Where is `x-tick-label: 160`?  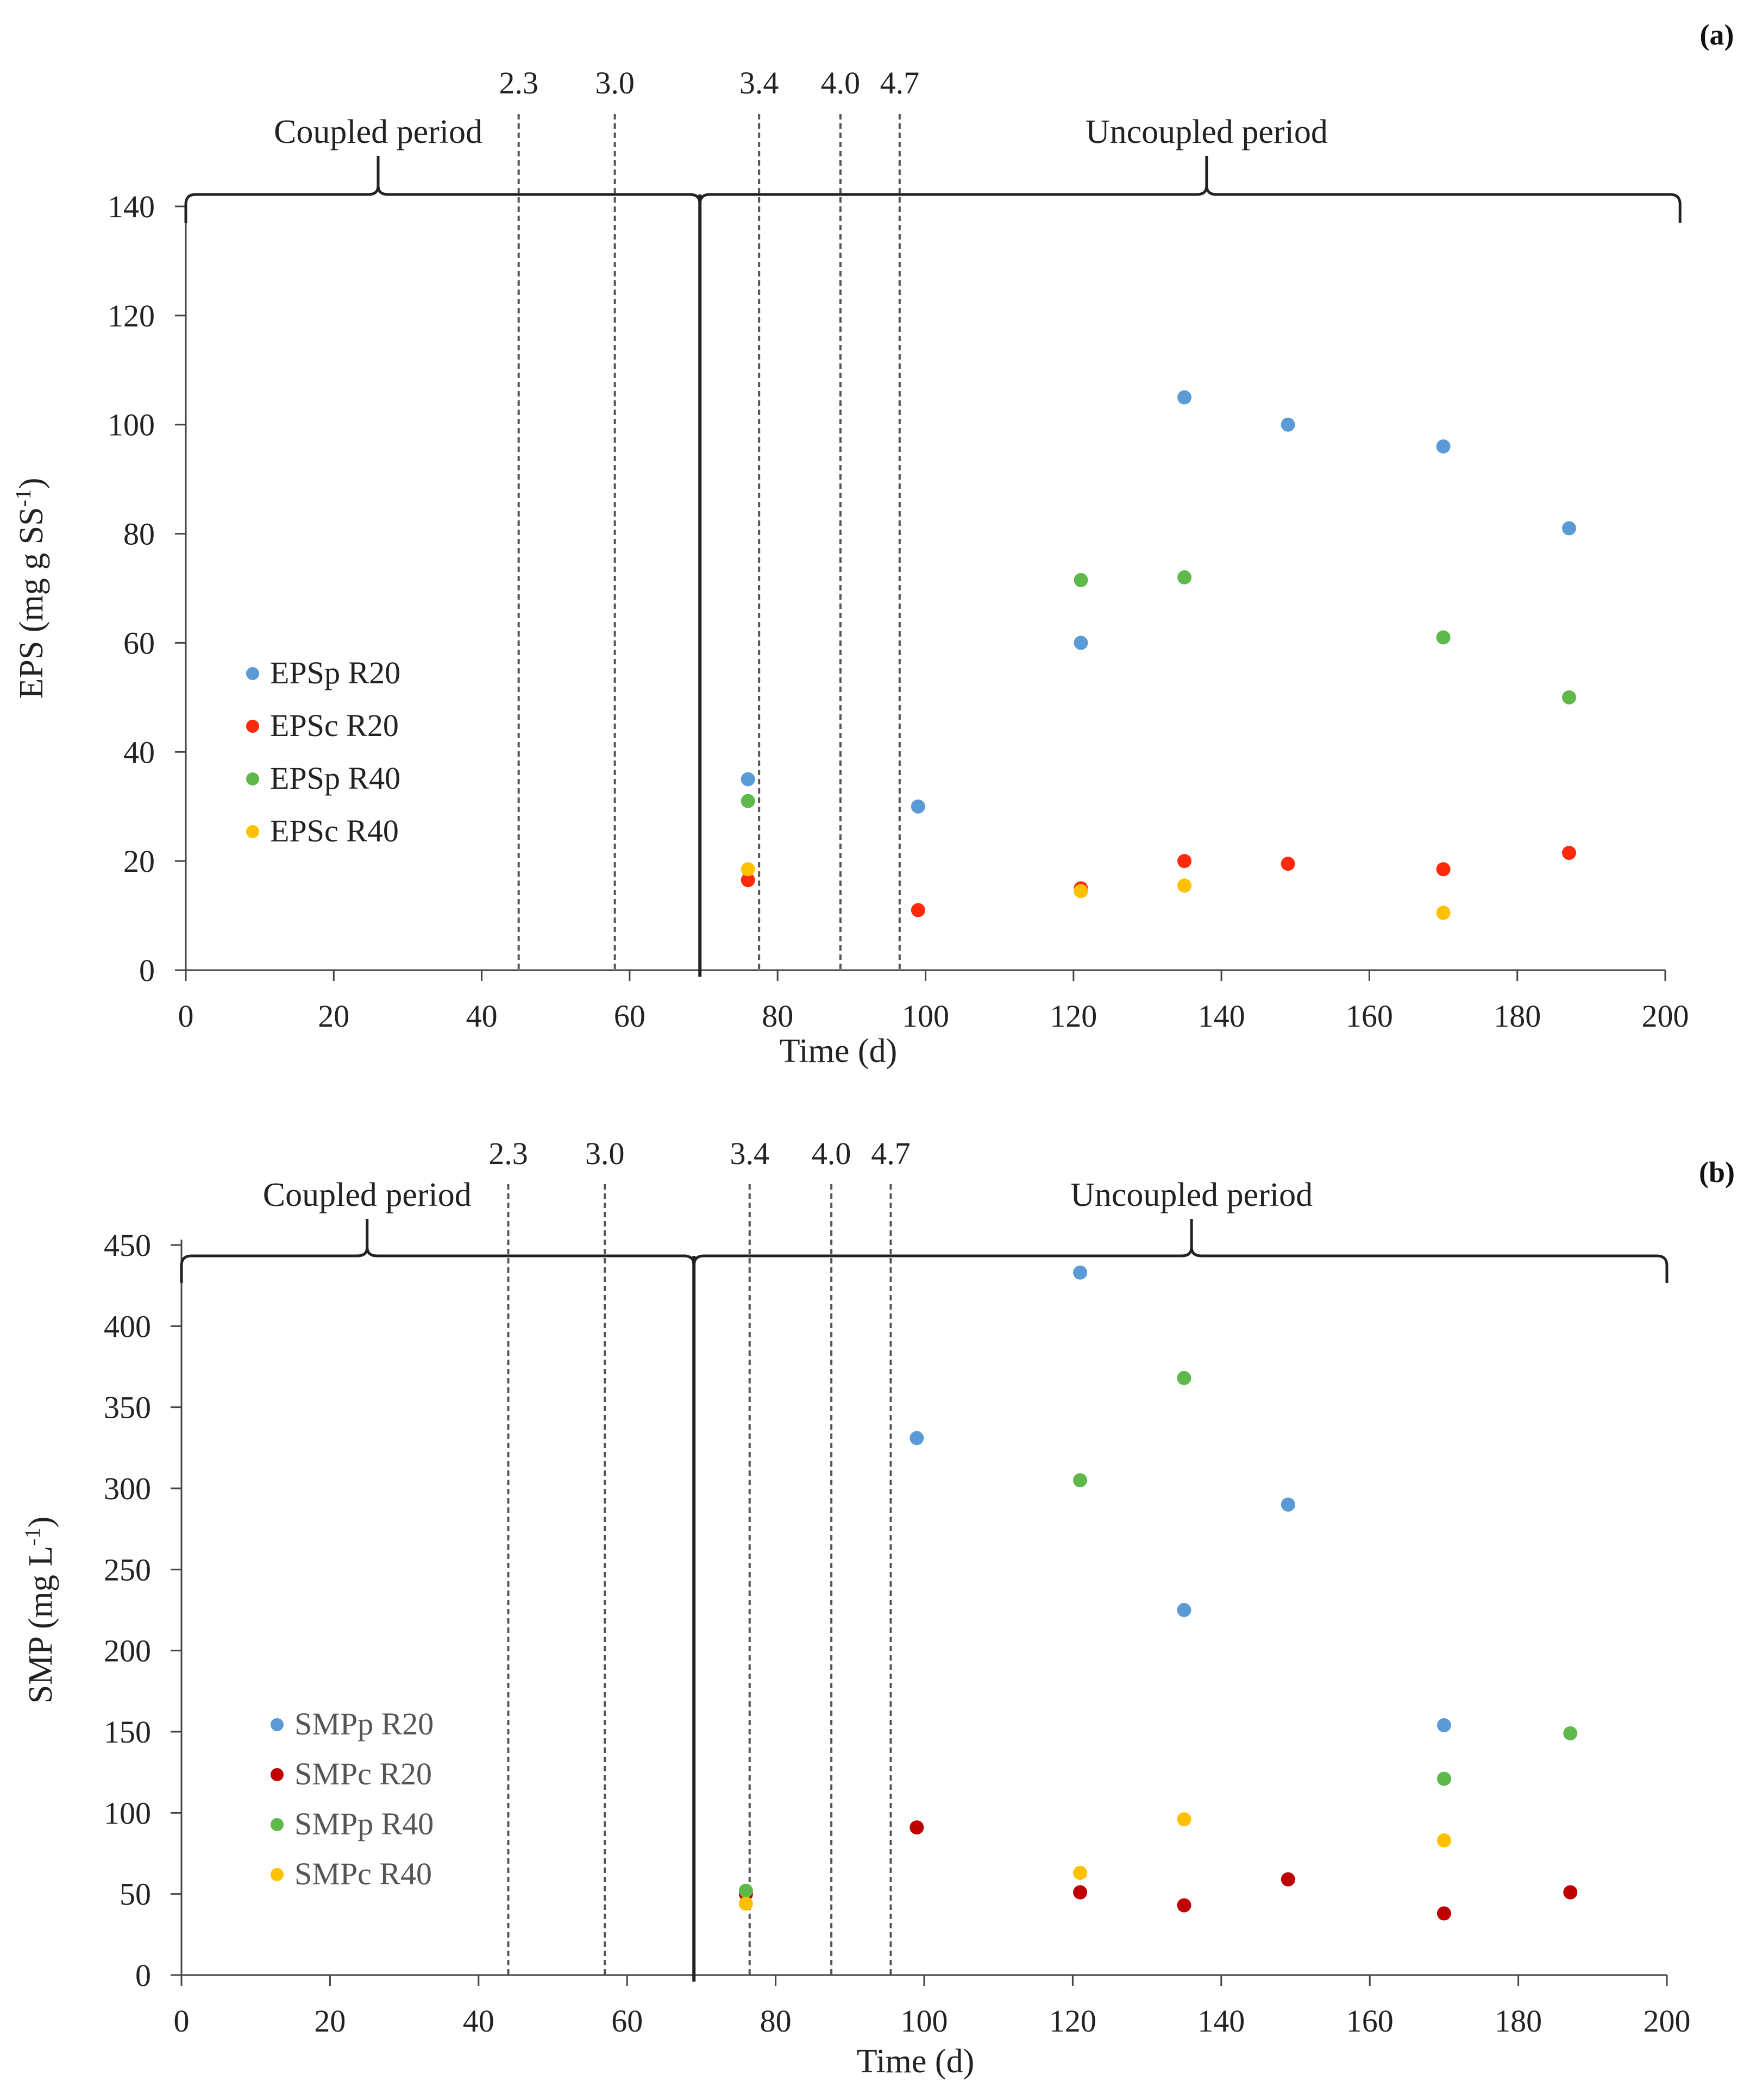 x-tick-label: 160 is located at coordinates (1369, 1016).